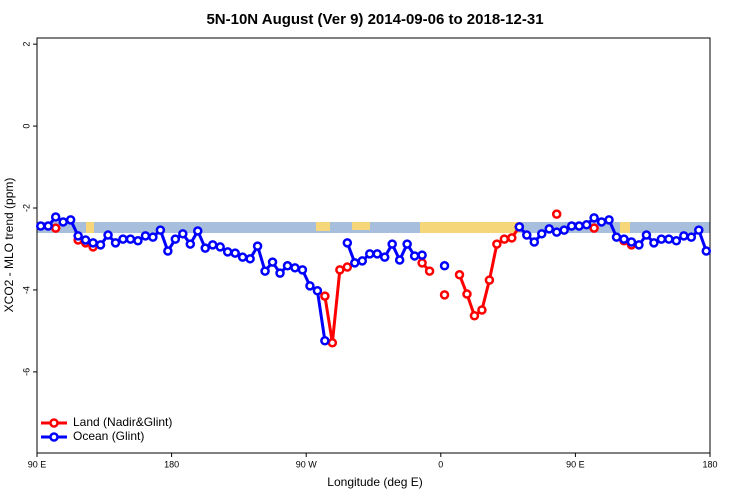 The image size is (750, 500). Describe the element at coordinates (374, 482) in the screenshot. I see `x-axis-label: Longitude (deg E)` at that location.